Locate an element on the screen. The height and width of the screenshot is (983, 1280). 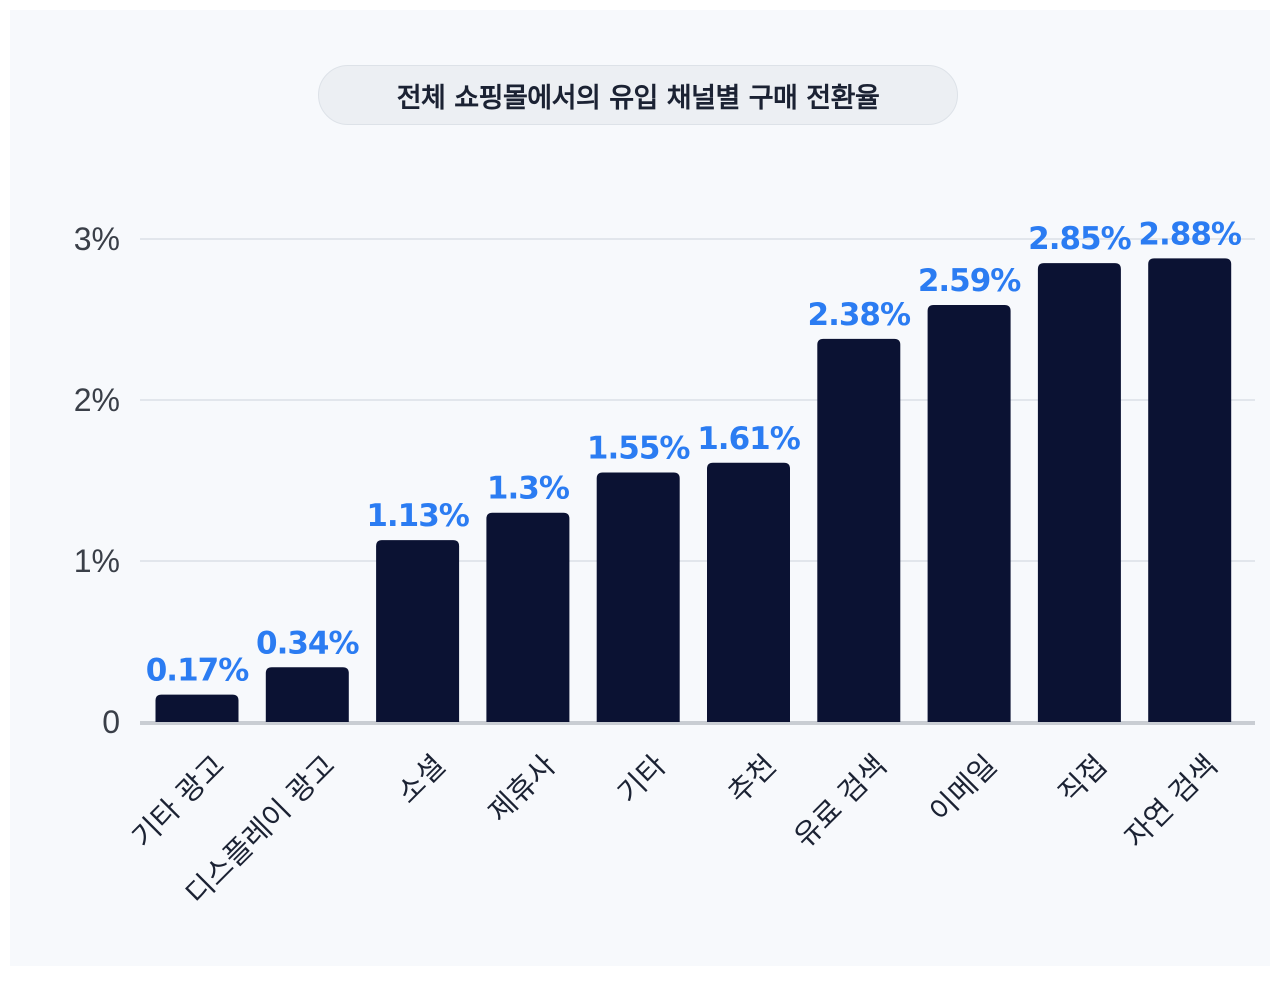
value-label: 0.17% is located at coordinates (197, 671).